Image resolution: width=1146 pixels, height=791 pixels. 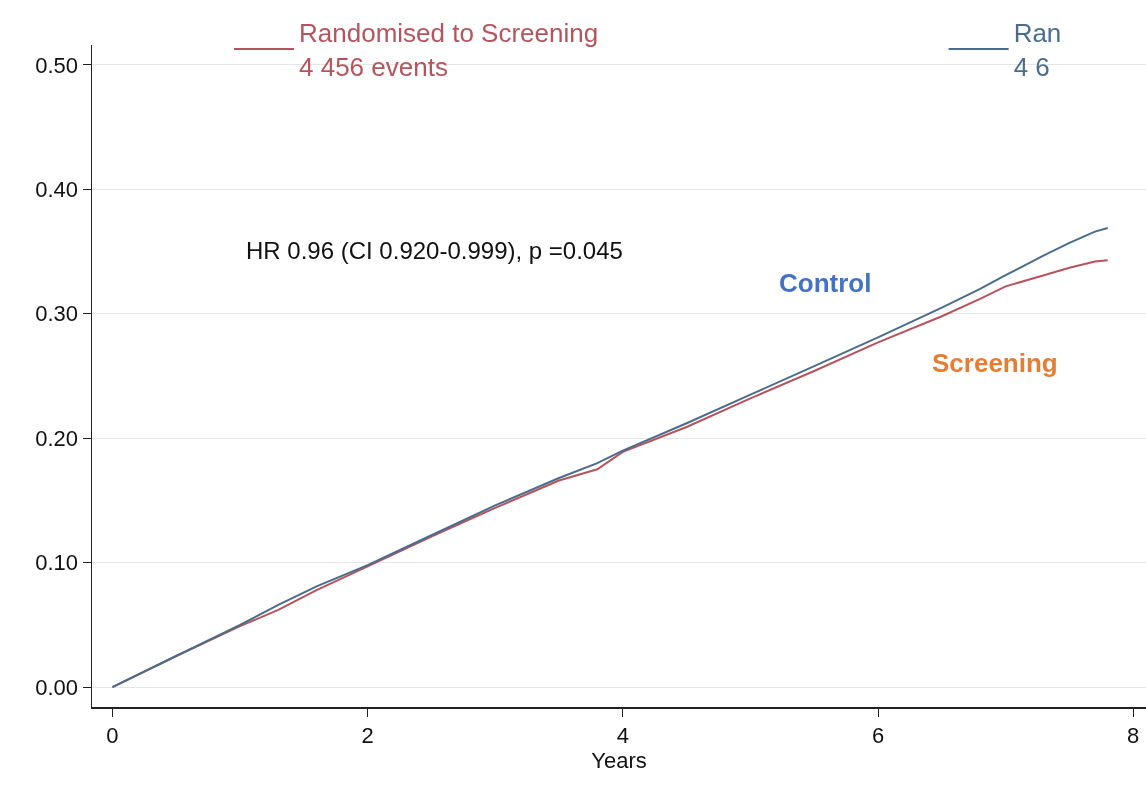 I want to click on x-tick-label: 8, so click(x=1133, y=735).